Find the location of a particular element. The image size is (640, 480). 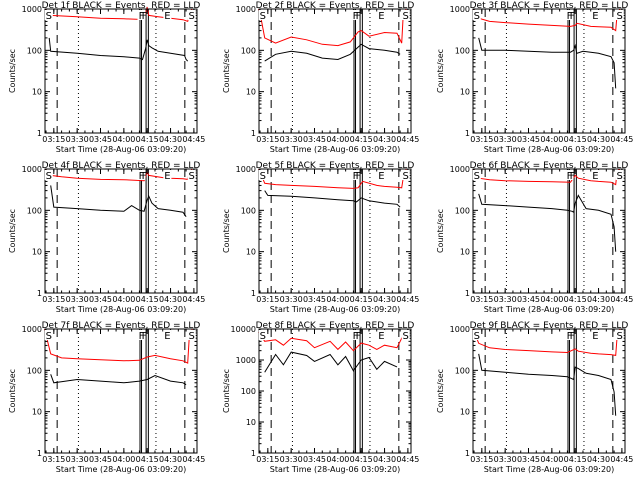

panel-title: Det 2f BLACK = Events, RED = LLD is located at coordinates (335, 6).